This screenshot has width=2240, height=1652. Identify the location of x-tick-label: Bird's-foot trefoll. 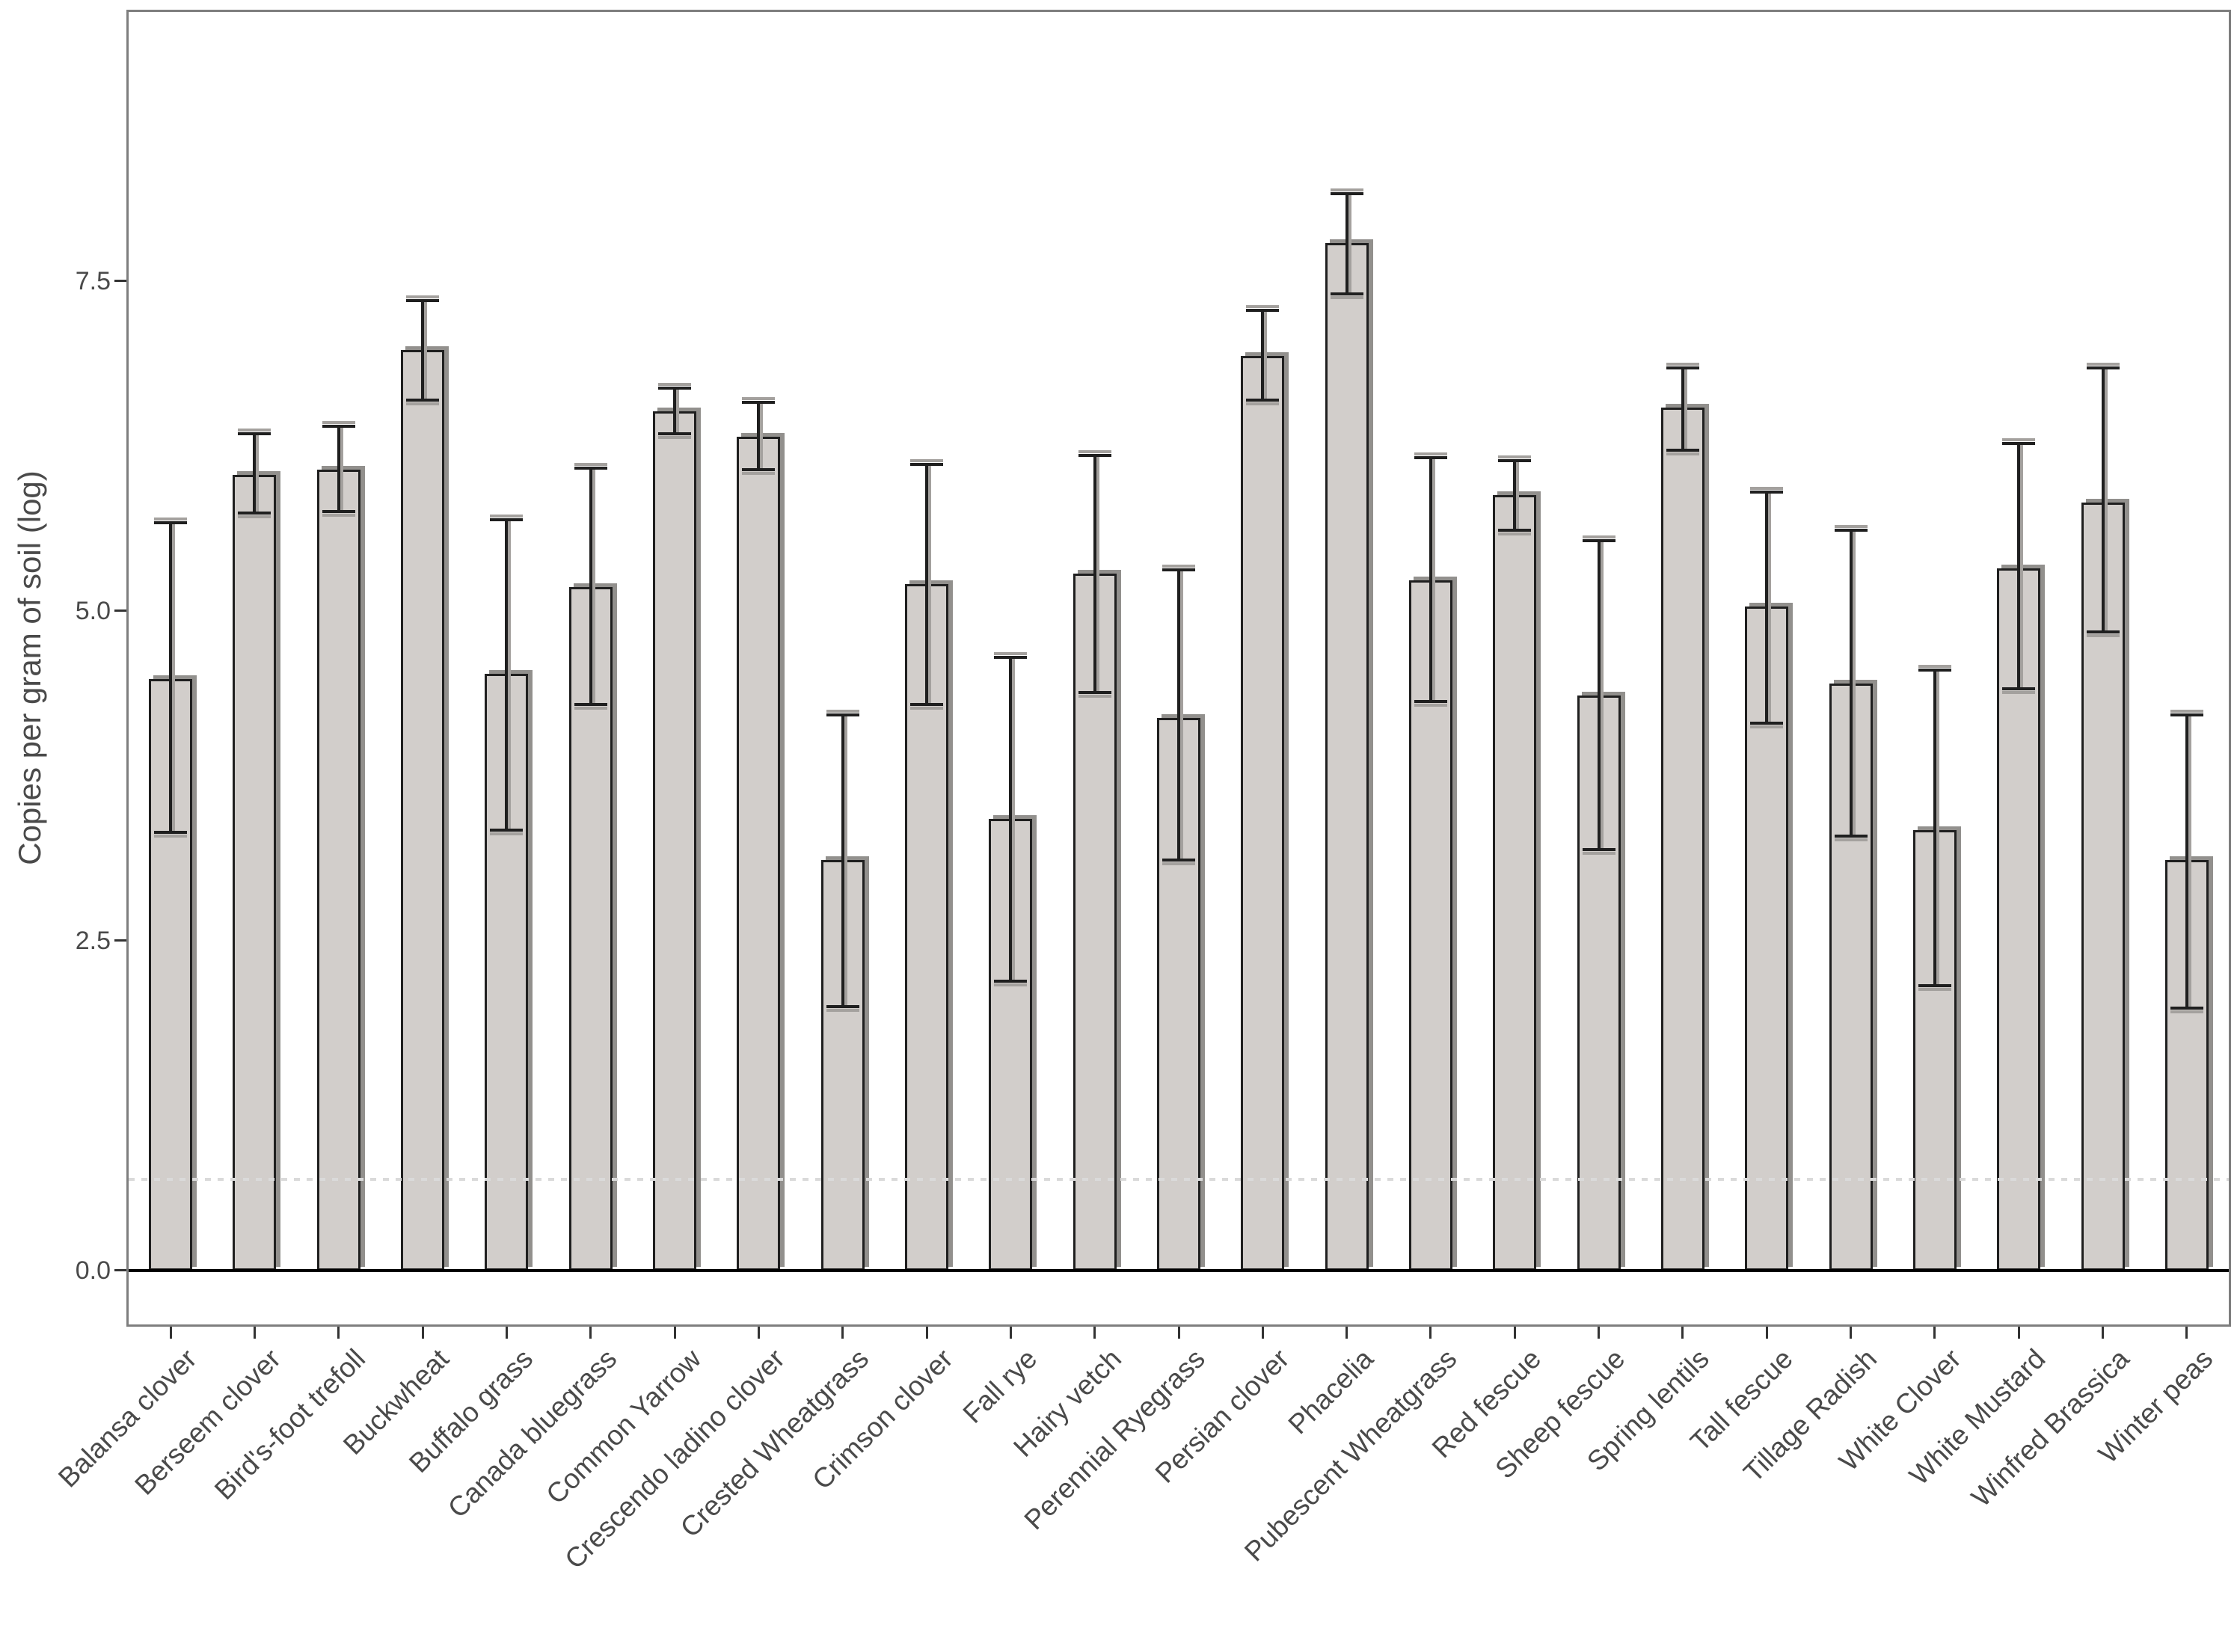
(289, 1425).